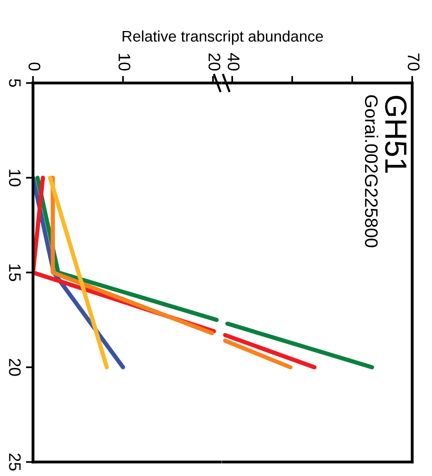 The width and height of the screenshot is (432, 476). What do you see at coordinates (14, 83) in the screenshot?
I see `y-tick-label: 5` at bounding box center [14, 83].